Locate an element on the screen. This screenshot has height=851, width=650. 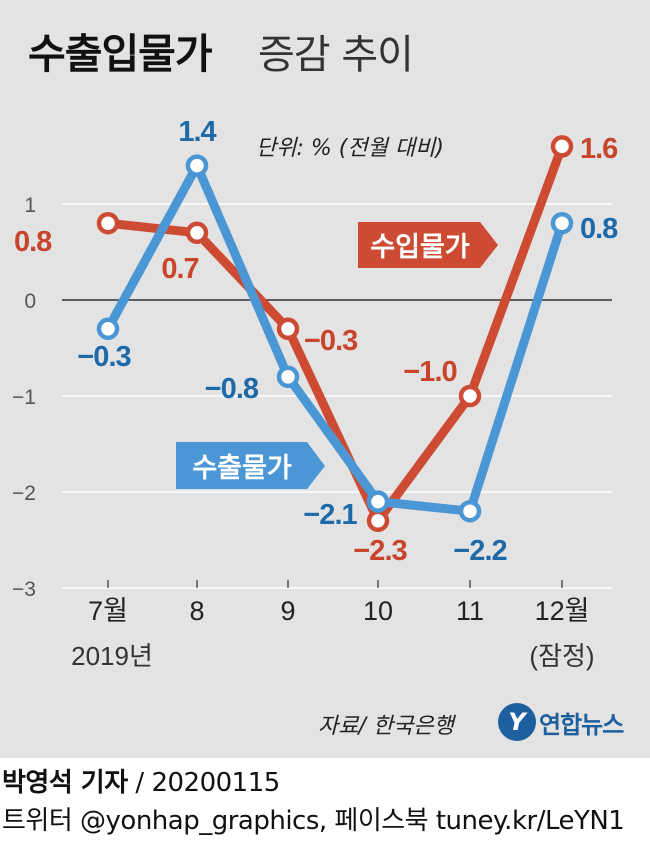
y-tick-label: −3 is located at coordinates (24, 589).